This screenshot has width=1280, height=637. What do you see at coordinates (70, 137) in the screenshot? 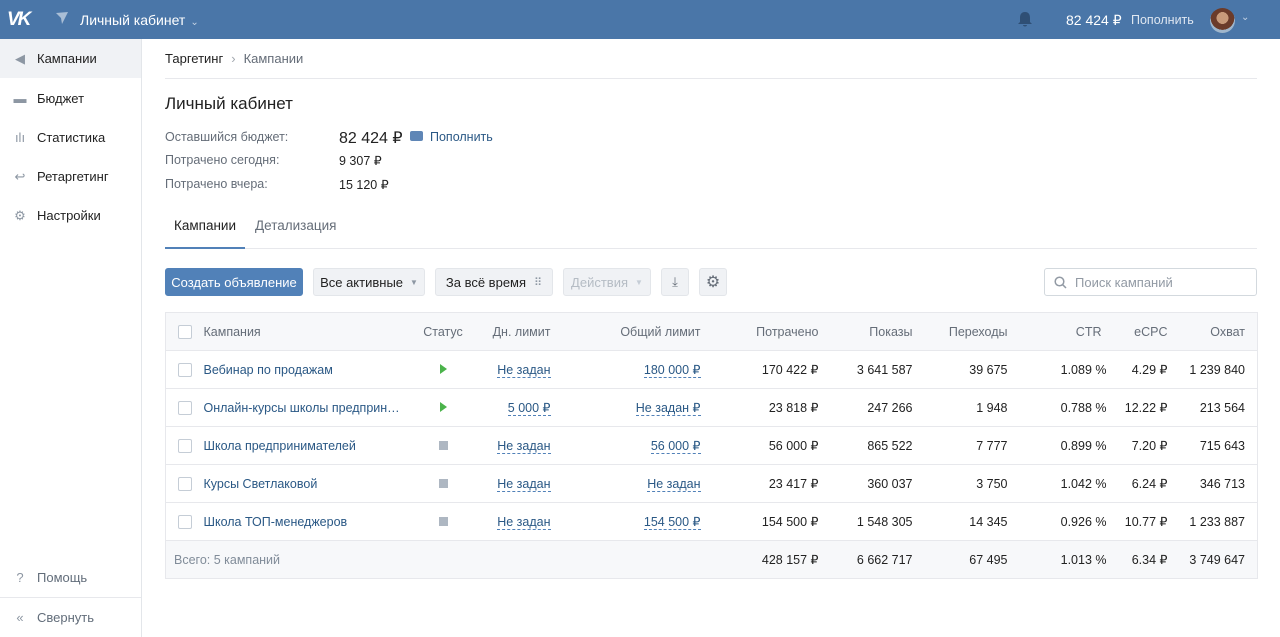
I see `sidebar-item-statistics: ılı Статистика` at bounding box center [70, 137].